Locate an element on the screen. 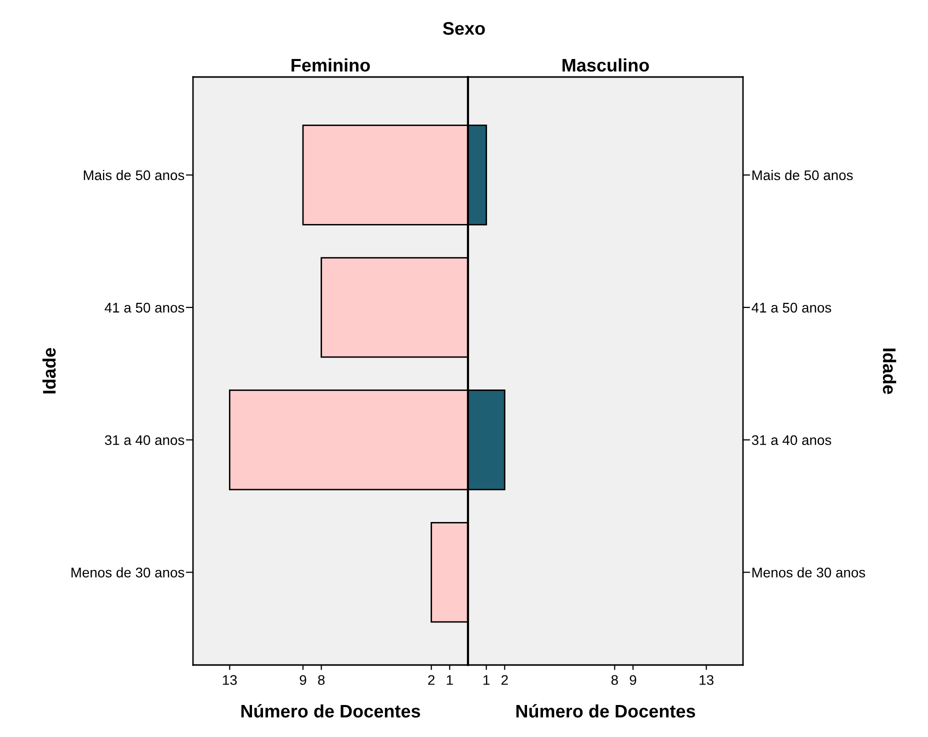 The width and height of the screenshot is (928, 737). chart-title: Masculino is located at coordinates (605, 65).